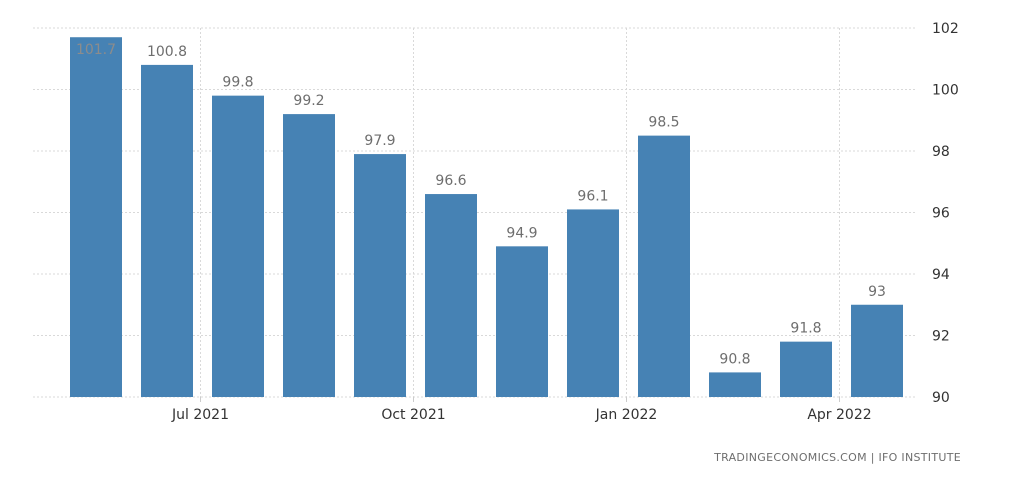 The width and height of the screenshot is (1024, 477). Describe the element at coordinates (96, 50) in the screenshot. I see `data-label: 101.7` at that location.